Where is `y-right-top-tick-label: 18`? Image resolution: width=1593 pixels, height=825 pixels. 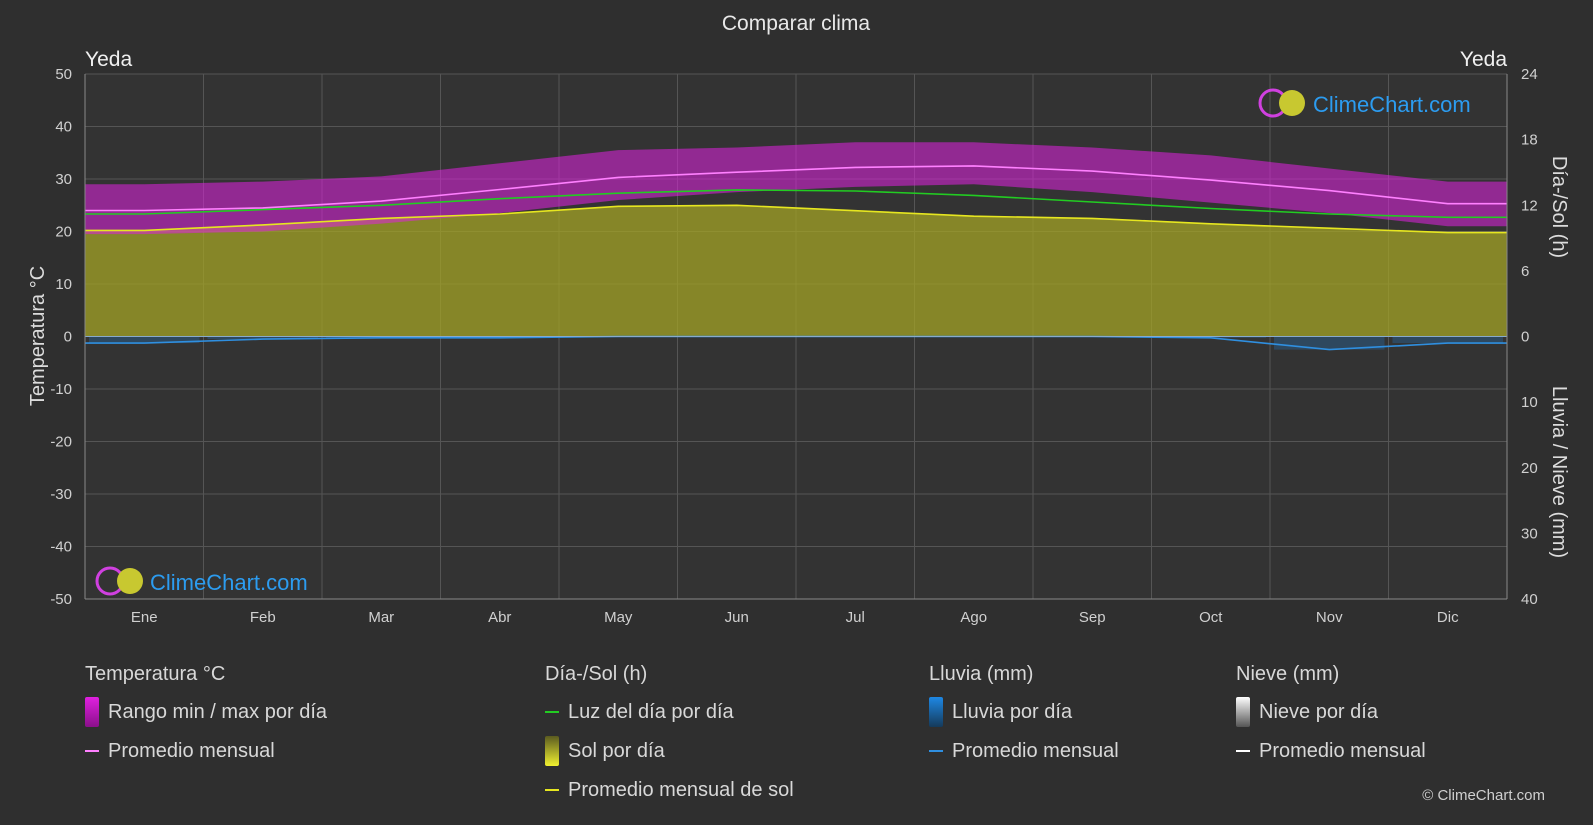
y-right-top-tick-label: 18 is located at coordinates (1529, 140).